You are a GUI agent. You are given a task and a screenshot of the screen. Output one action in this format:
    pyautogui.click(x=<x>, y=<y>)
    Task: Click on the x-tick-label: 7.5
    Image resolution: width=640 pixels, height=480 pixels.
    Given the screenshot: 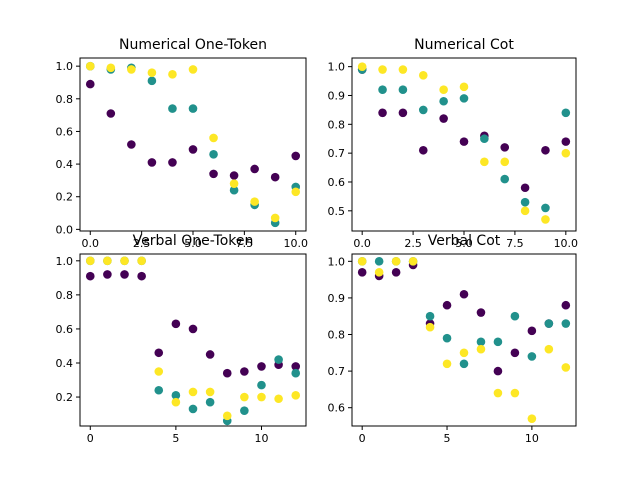 What is the action you would take?
    pyautogui.click(x=245, y=243)
    